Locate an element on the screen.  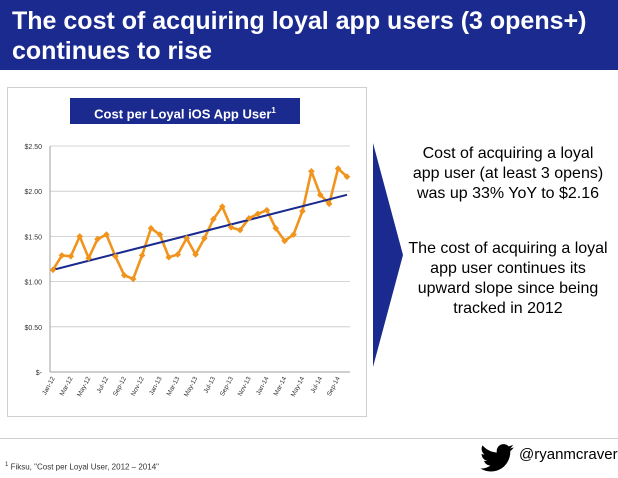
y-tick-label: $1.00 is located at coordinates (33, 283).